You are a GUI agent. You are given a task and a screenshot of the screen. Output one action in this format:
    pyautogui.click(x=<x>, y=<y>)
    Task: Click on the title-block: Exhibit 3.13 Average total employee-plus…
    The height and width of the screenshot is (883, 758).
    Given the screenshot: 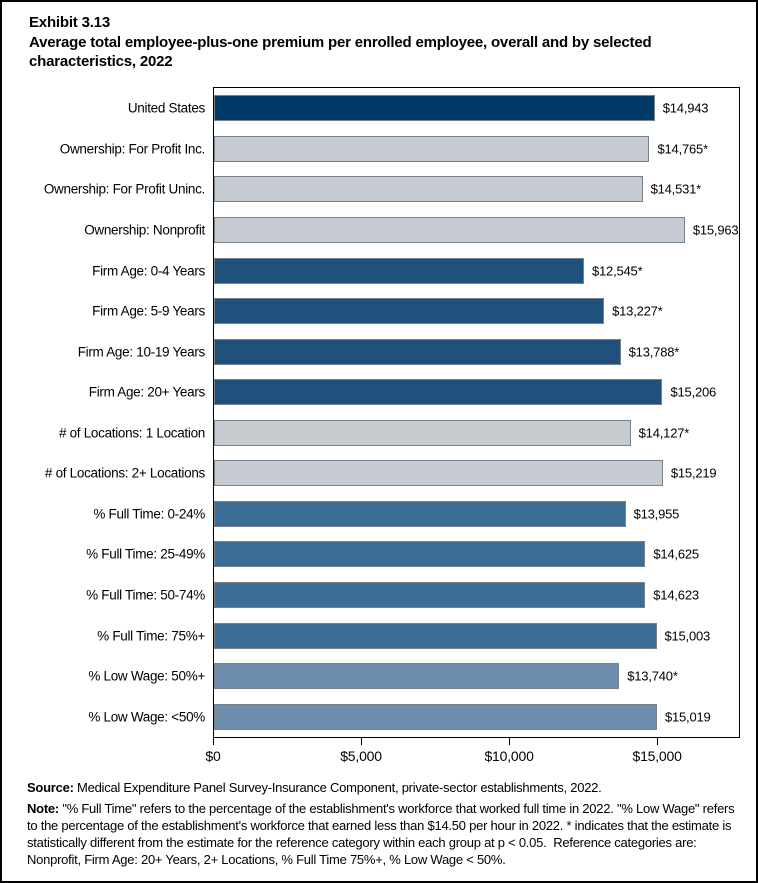 What is the action you would take?
    pyautogui.click(x=382, y=42)
    